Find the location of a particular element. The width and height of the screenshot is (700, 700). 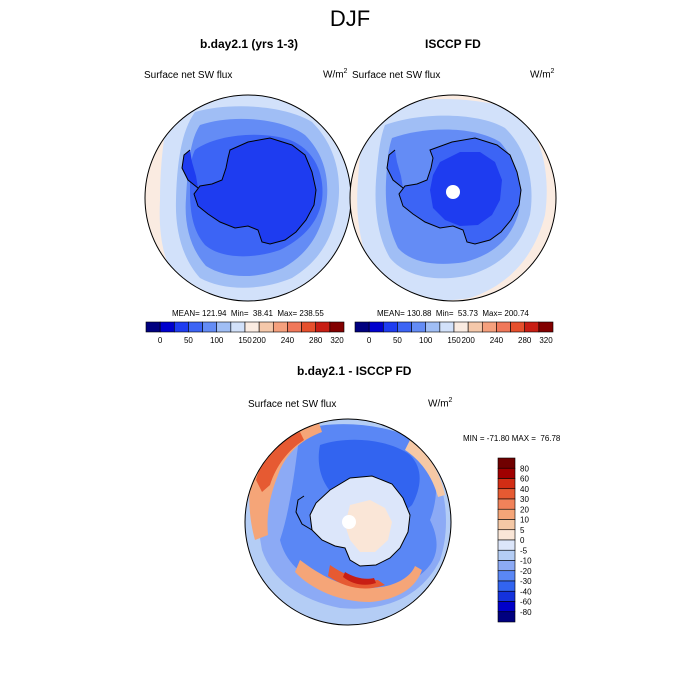

panel1-colorbar-tick: 100 is located at coordinates (217, 340).